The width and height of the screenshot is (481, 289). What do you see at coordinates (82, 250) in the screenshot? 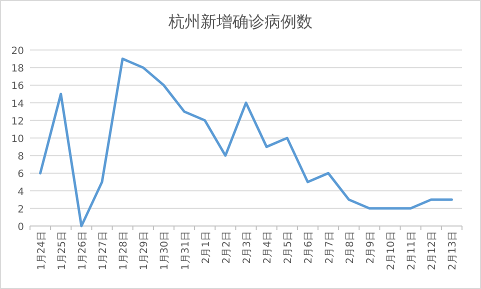
I see `x-tick-label: 1月26日` at bounding box center [82, 250].